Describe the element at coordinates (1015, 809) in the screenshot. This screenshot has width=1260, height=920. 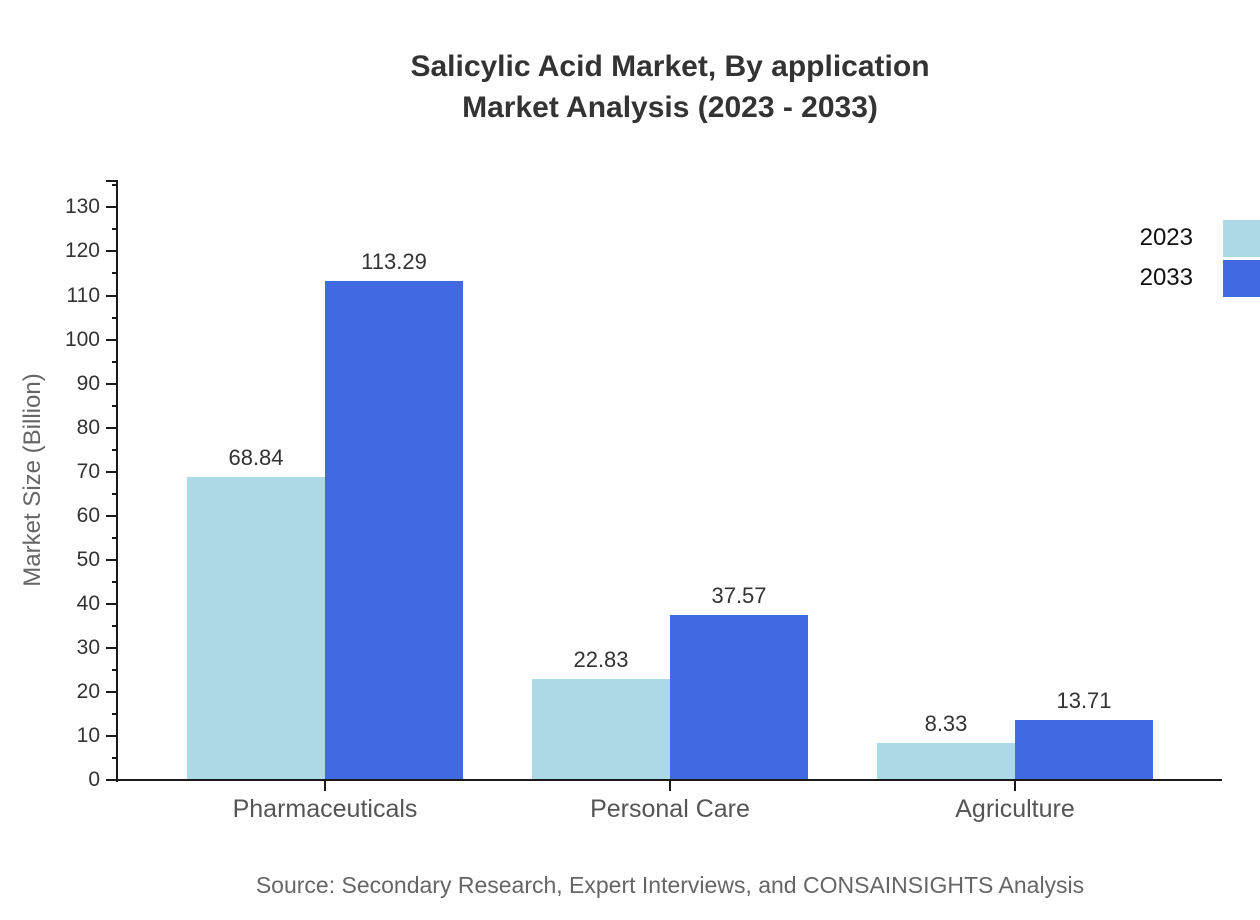
I see `category-label-agriculture: Agriculture` at that location.